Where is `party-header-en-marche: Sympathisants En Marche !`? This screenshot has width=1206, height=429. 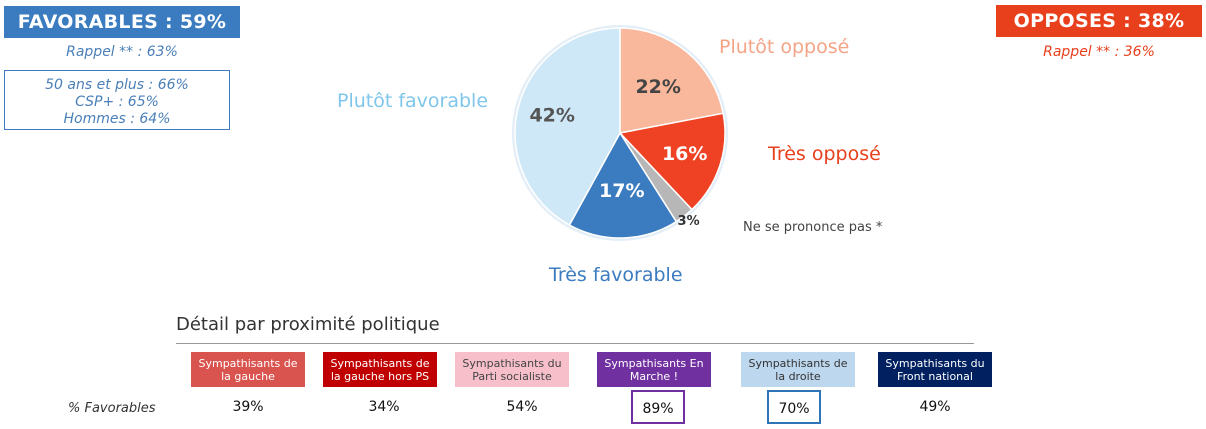
party-header-en-marche: Sympathisants En Marche ! is located at coordinates (654, 369).